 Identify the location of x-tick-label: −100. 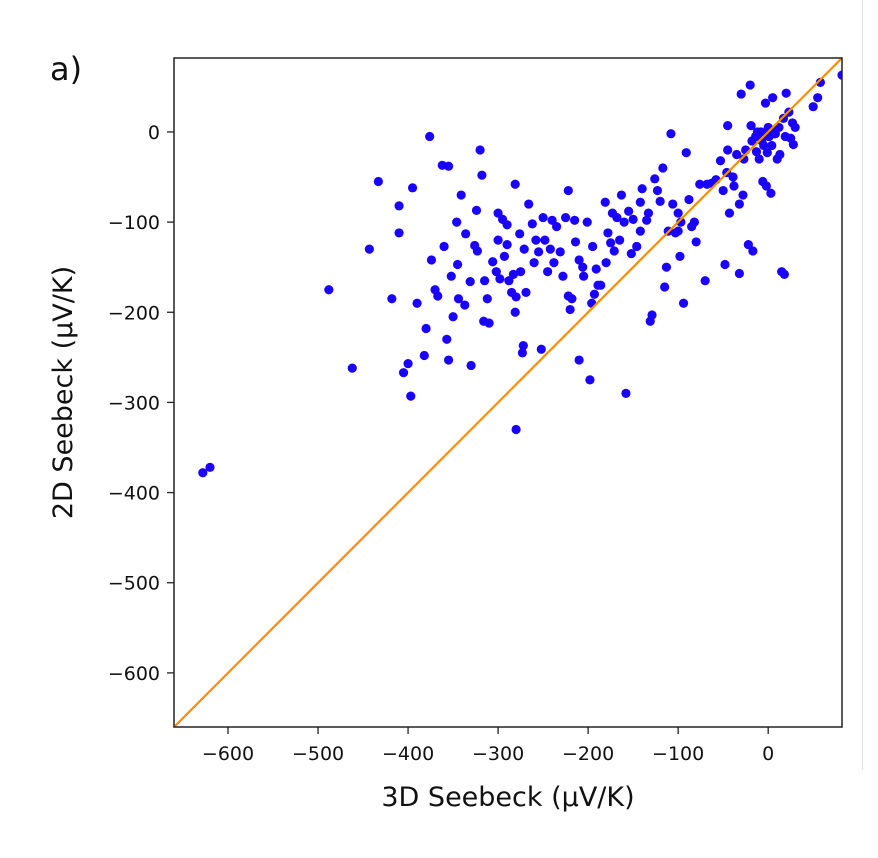
(678, 754).